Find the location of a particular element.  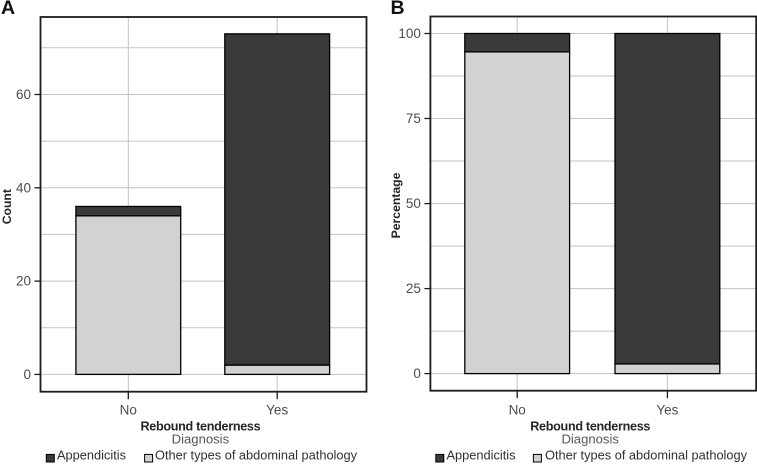

svg-text: 40 is located at coordinates (23, 187).